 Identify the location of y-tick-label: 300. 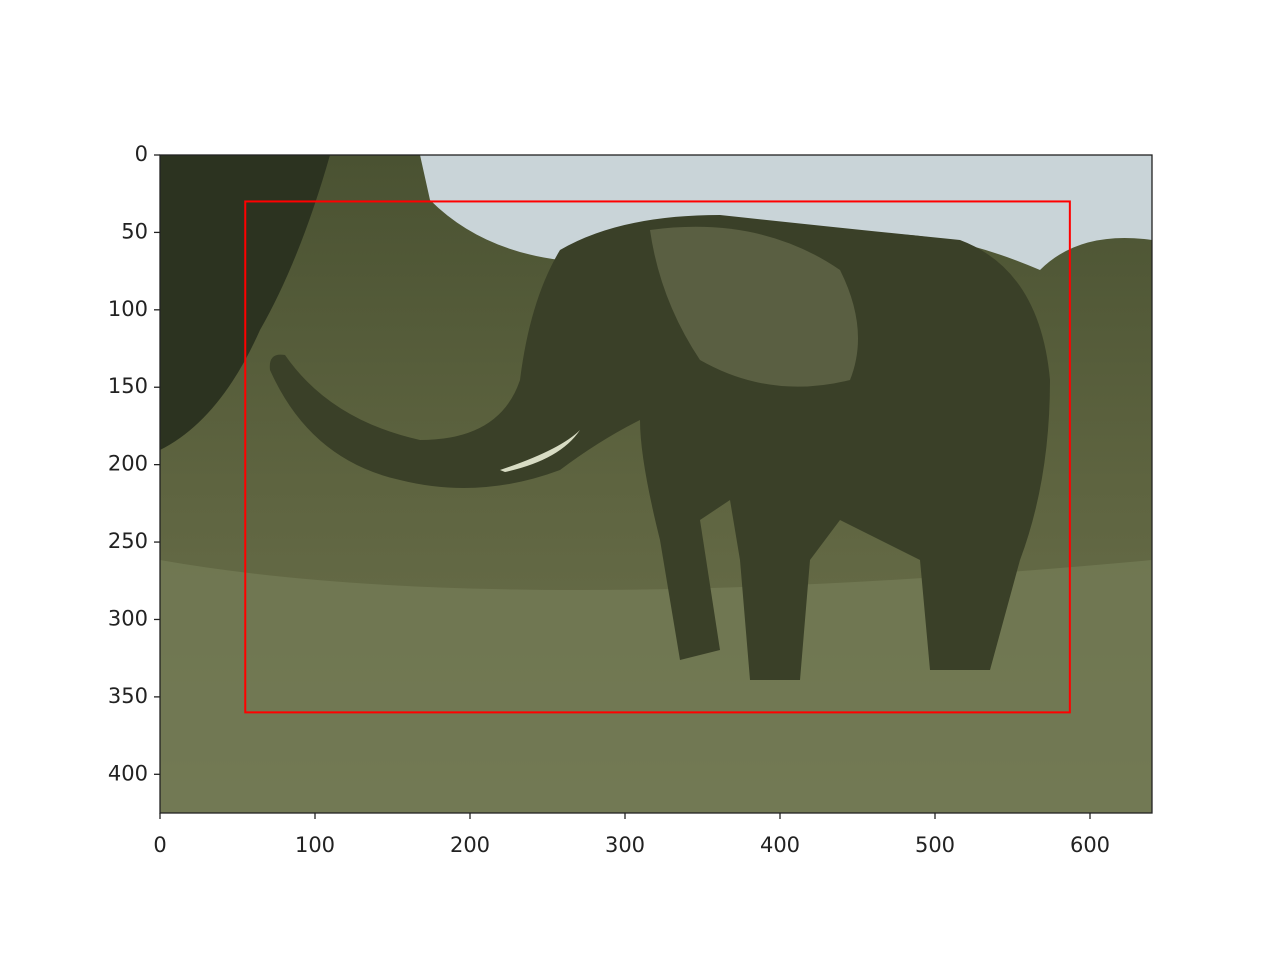
(128, 618).